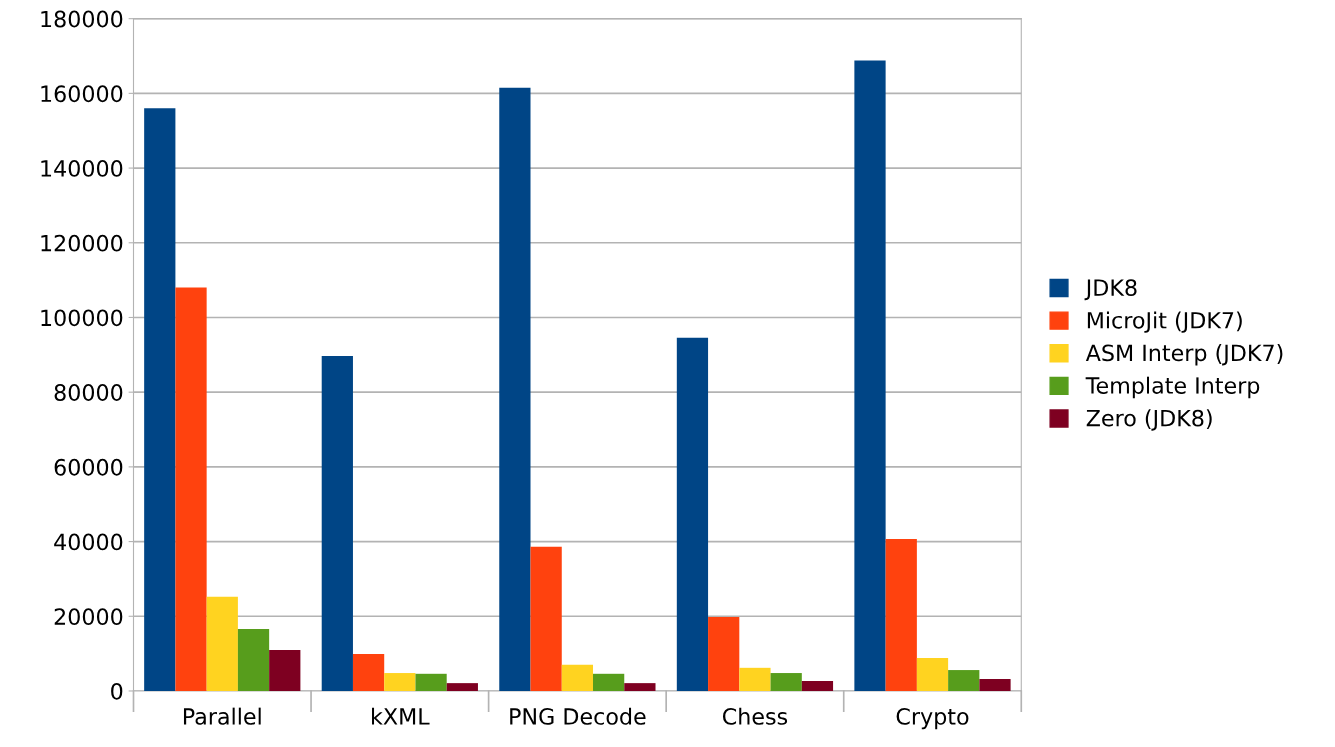  Describe the element at coordinates (82, 94) in the screenshot. I see `y-tick-label: 160000` at that location.